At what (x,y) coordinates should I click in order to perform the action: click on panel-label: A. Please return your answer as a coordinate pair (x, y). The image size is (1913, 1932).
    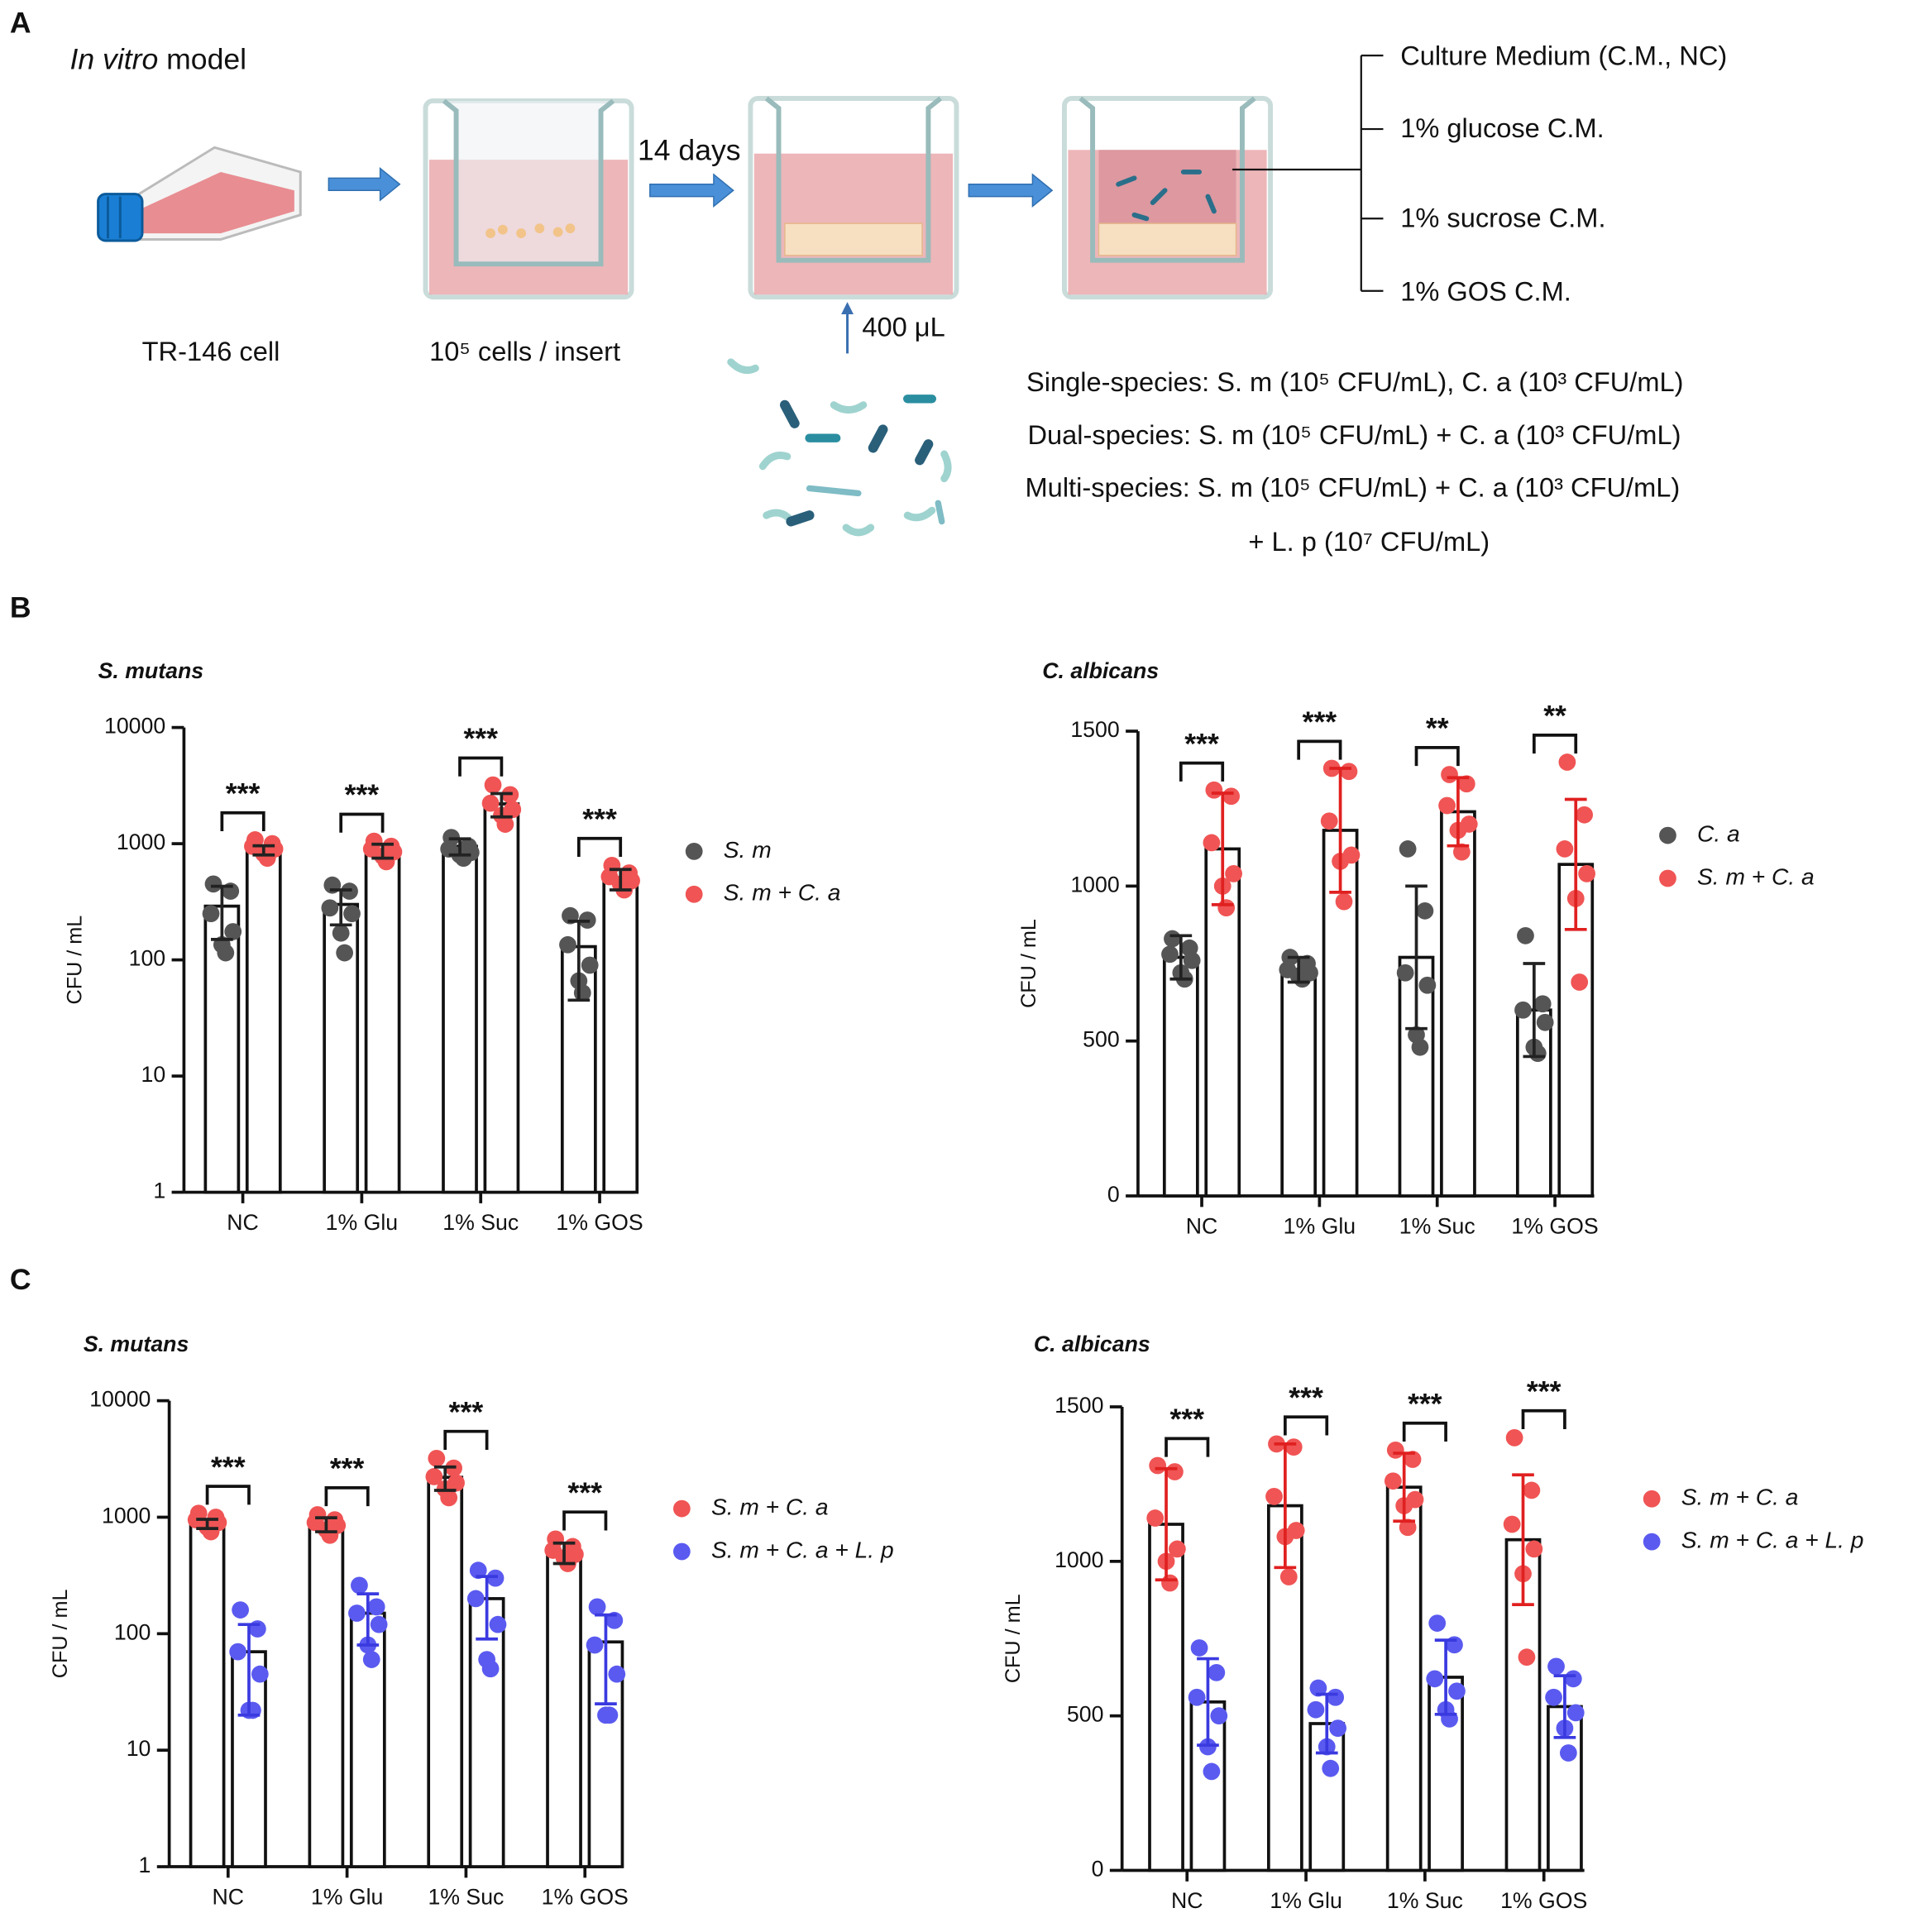
    Looking at the image, I should click on (20, 22).